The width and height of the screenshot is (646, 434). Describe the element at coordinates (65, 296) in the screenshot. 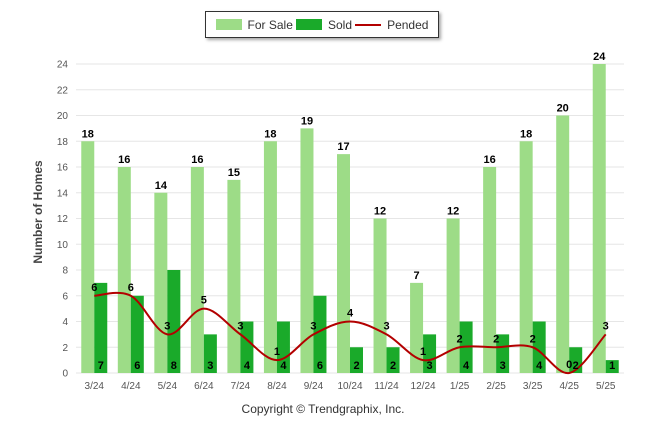

I see `y-tick-label: 6` at that location.